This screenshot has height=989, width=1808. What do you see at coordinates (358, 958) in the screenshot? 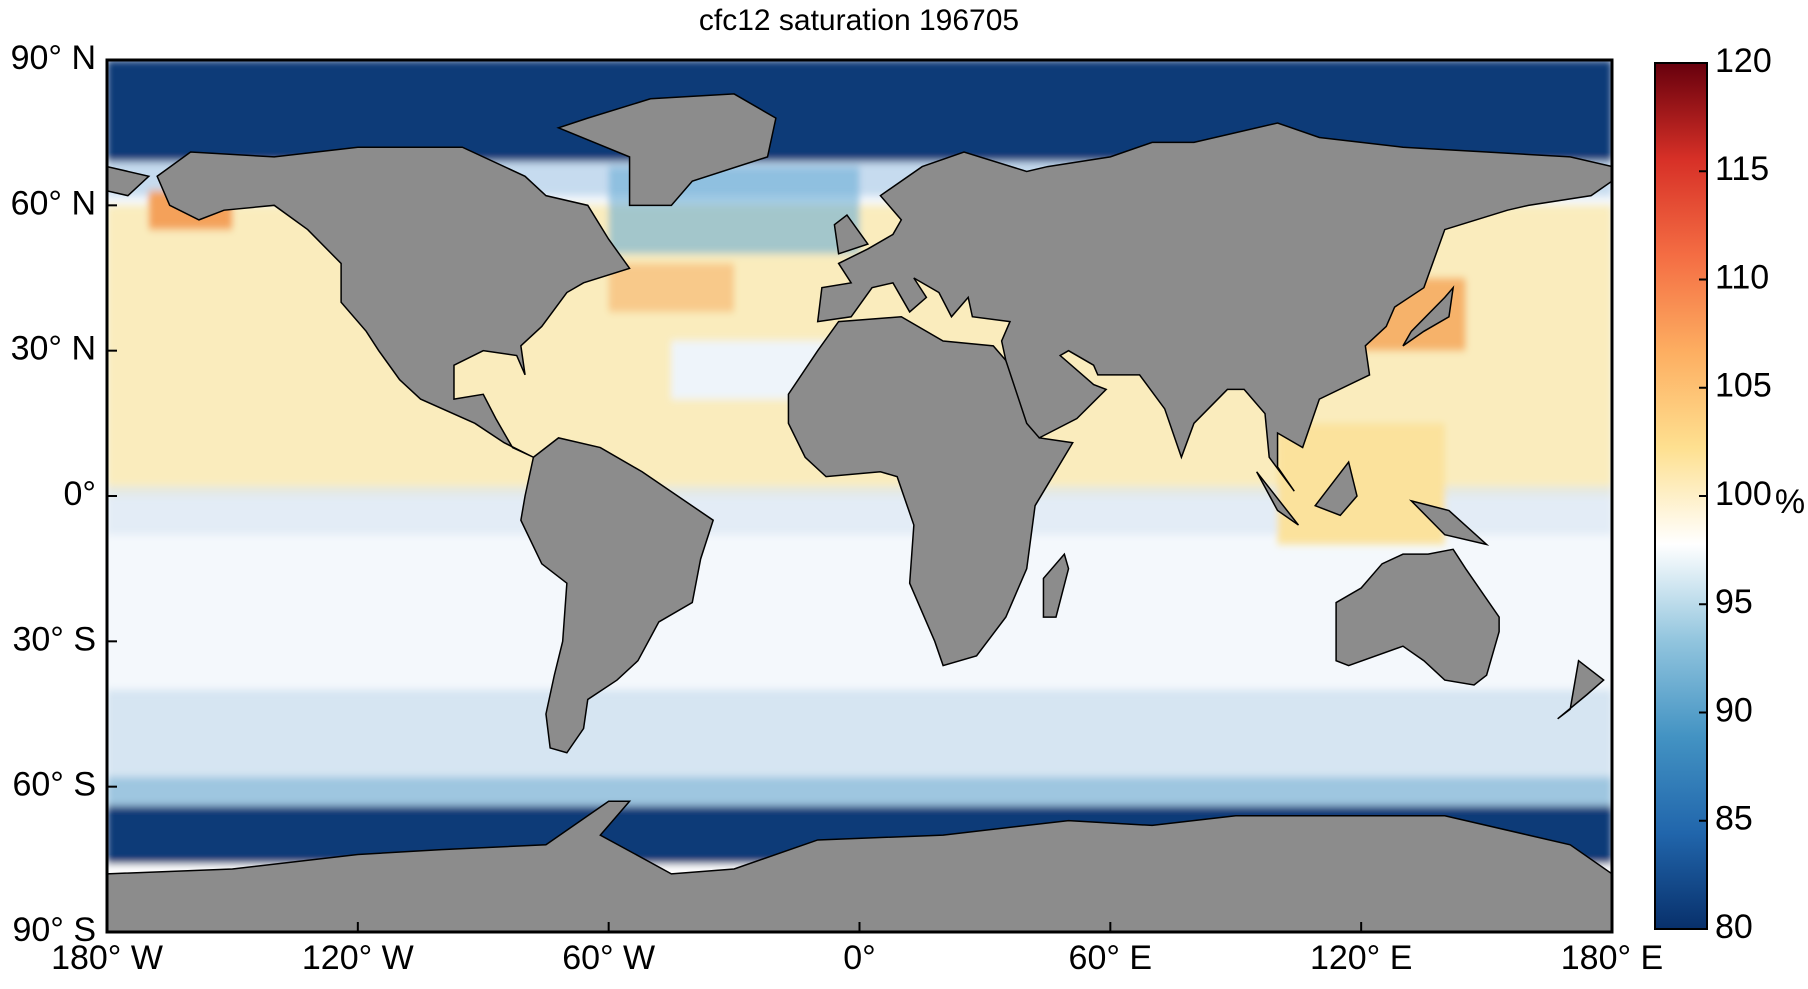
I see `x-tick-label: 120° W` at bounding box center [358, 958].